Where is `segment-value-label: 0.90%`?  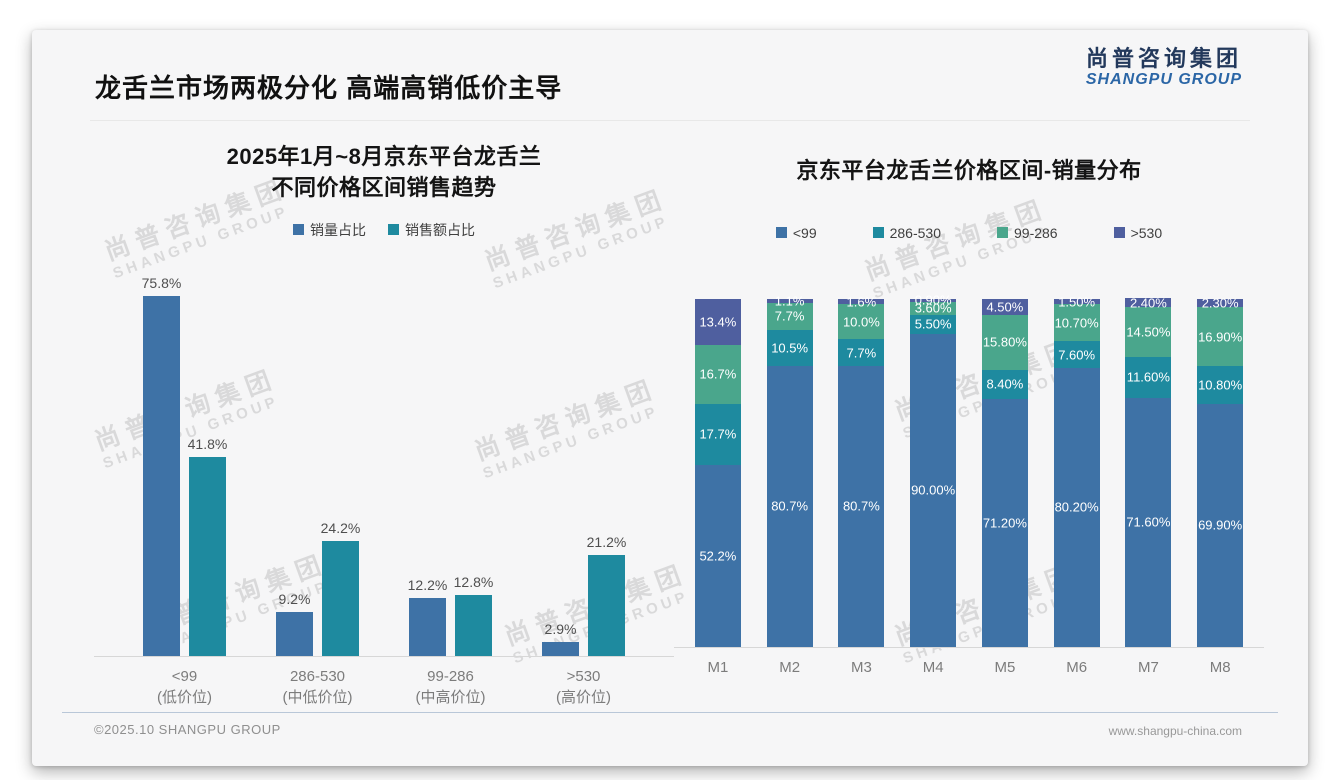 segment-value-label: 0.90% is located at coordinates (933, 300).